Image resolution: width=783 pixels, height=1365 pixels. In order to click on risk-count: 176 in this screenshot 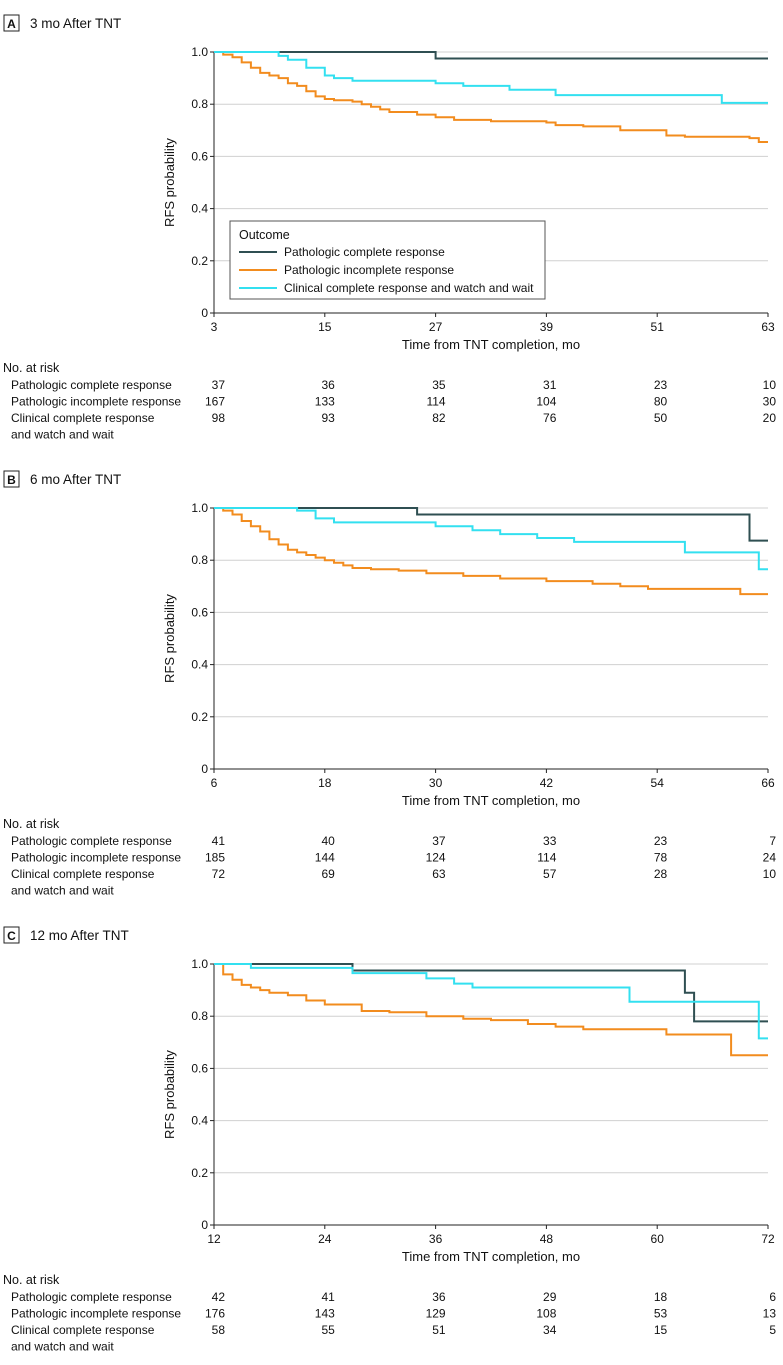, I will do `click(215, 1314)`.